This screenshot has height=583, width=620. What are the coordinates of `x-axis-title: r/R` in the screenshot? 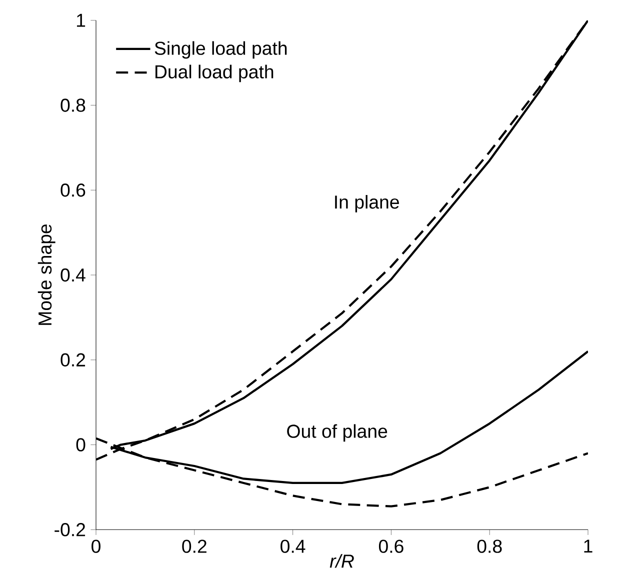 It's located at (342, 561).